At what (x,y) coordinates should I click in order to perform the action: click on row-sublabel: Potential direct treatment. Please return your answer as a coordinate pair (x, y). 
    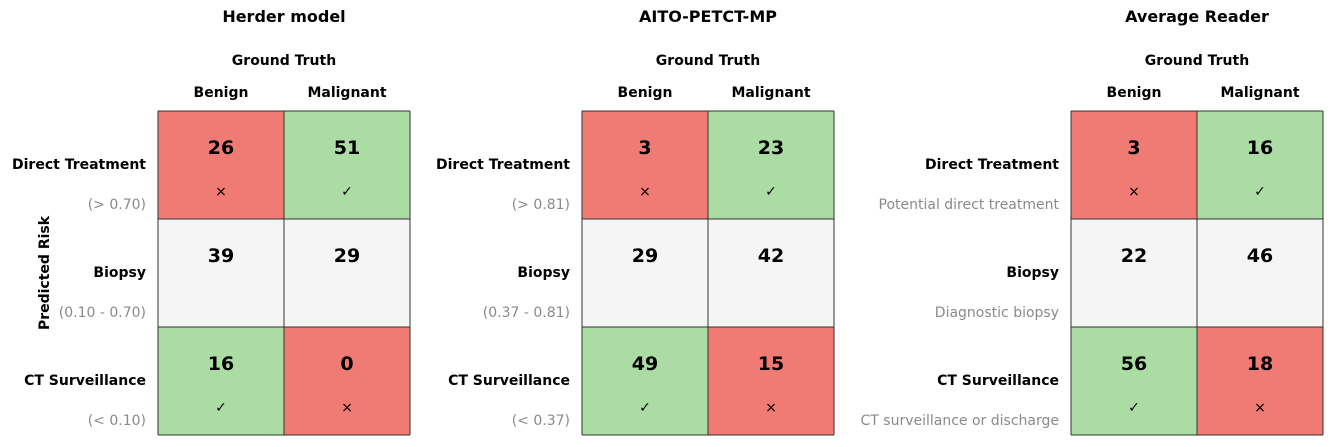
    Looking at the image, I should click on (969, 205).